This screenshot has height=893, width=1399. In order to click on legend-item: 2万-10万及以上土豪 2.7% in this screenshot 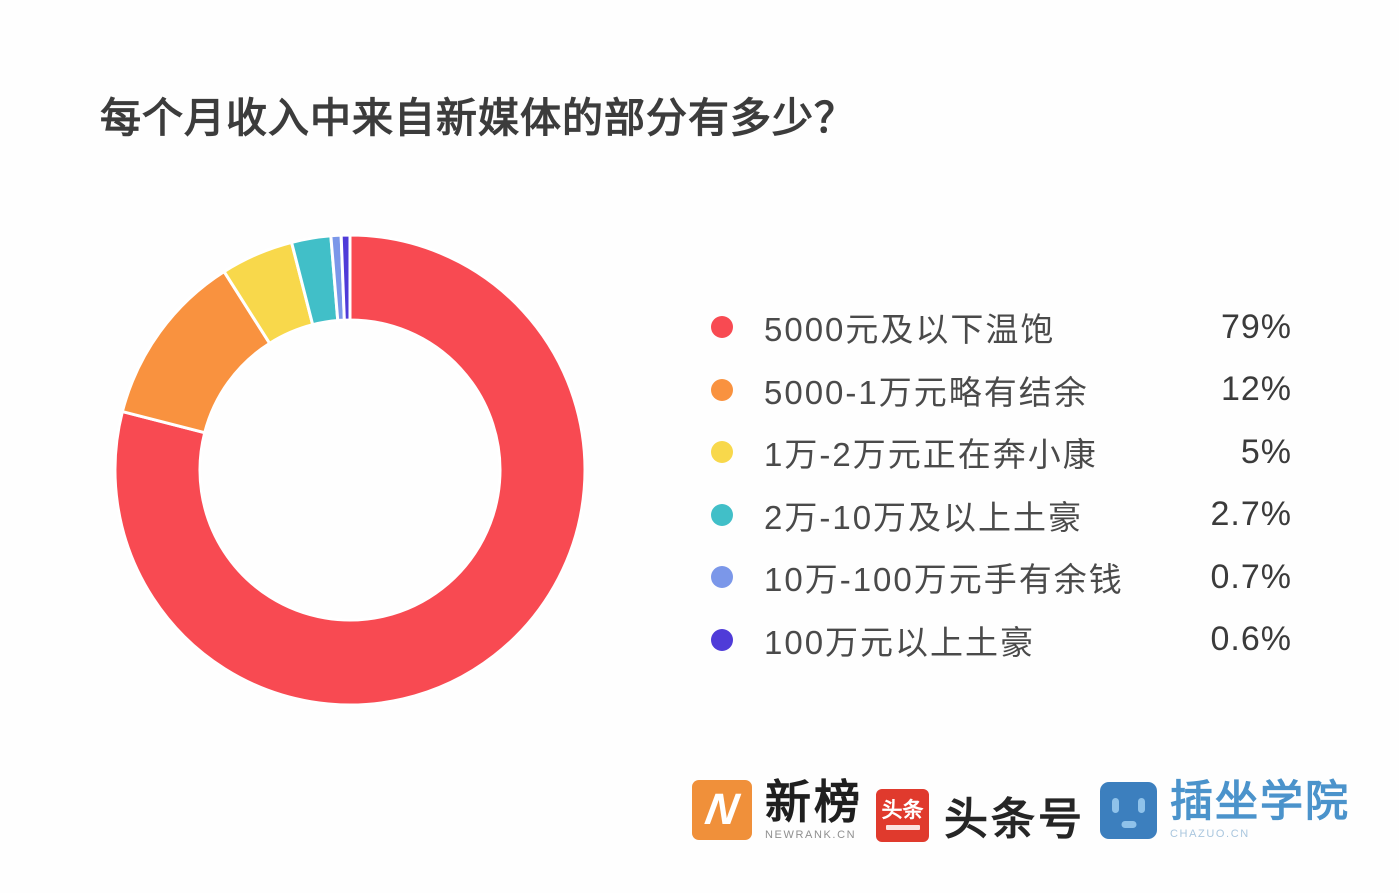, I will do `click(996, 515)`.